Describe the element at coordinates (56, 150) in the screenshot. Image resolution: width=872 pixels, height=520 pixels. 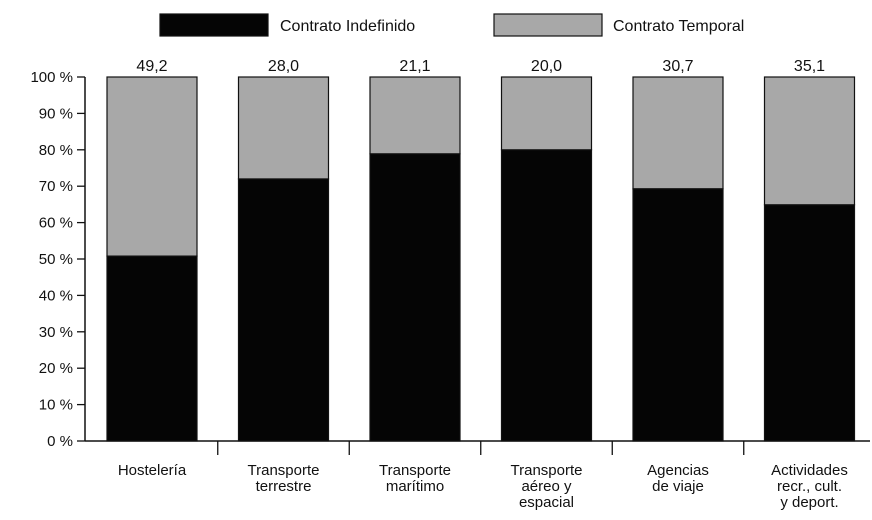
I see `y-tick-label: 80 %` at that location.